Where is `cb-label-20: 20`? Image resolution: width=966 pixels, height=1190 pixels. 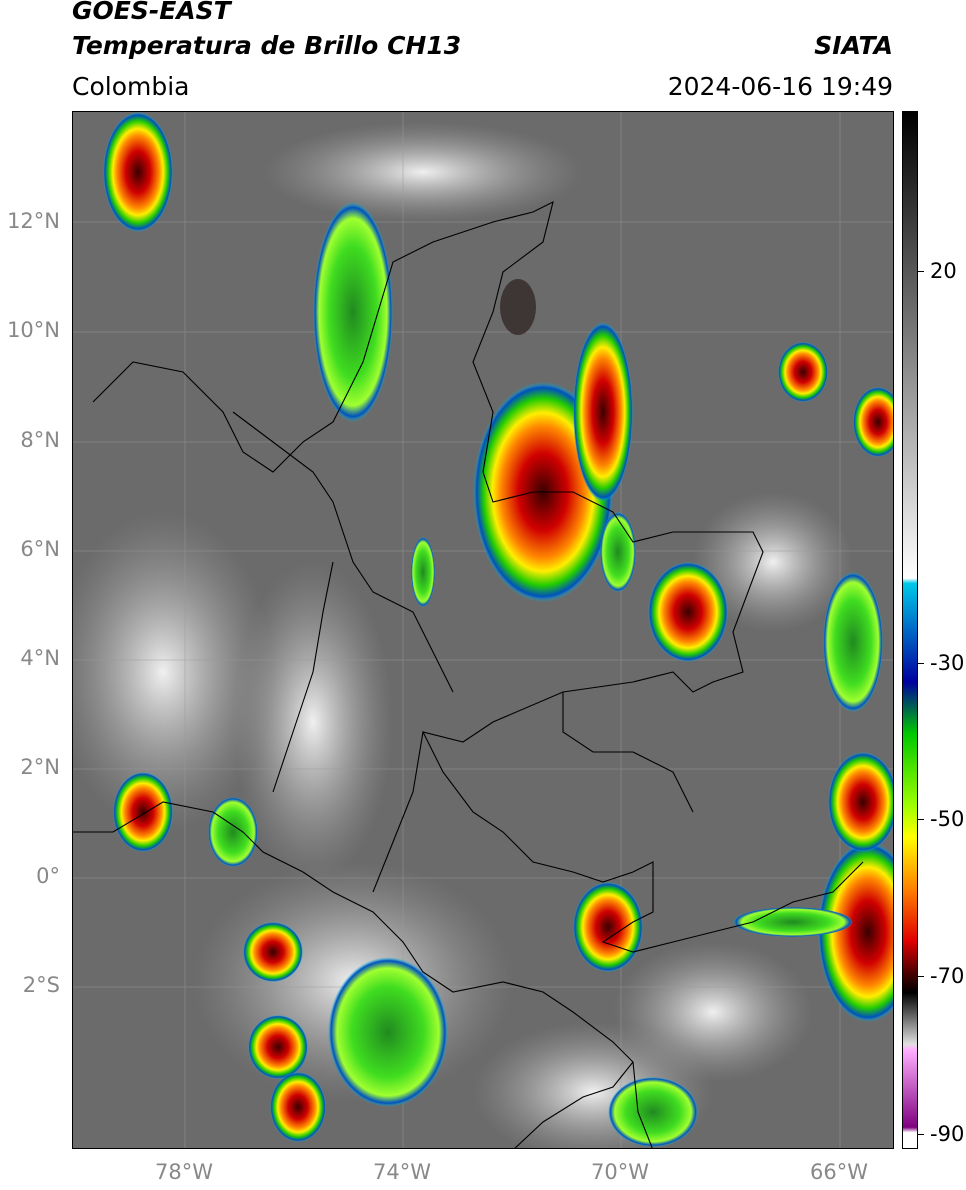 cb-label-20: 20 is located at coordinates (943, 271).